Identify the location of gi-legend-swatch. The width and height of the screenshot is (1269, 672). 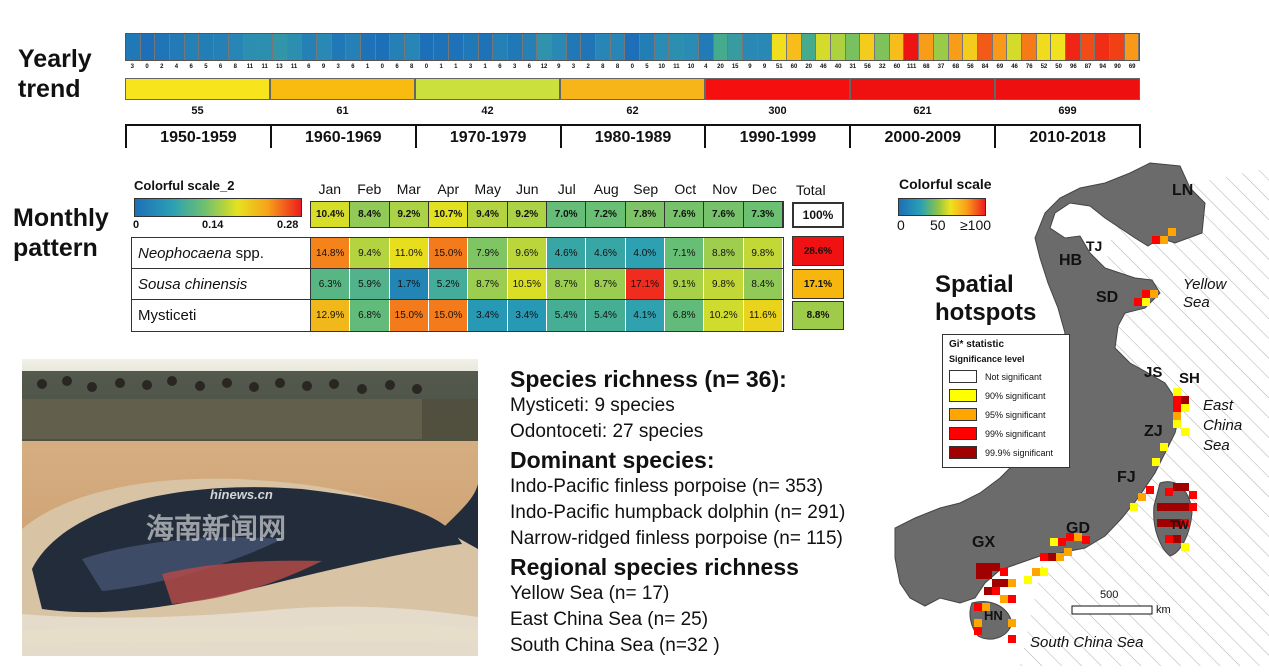
(963, 395).